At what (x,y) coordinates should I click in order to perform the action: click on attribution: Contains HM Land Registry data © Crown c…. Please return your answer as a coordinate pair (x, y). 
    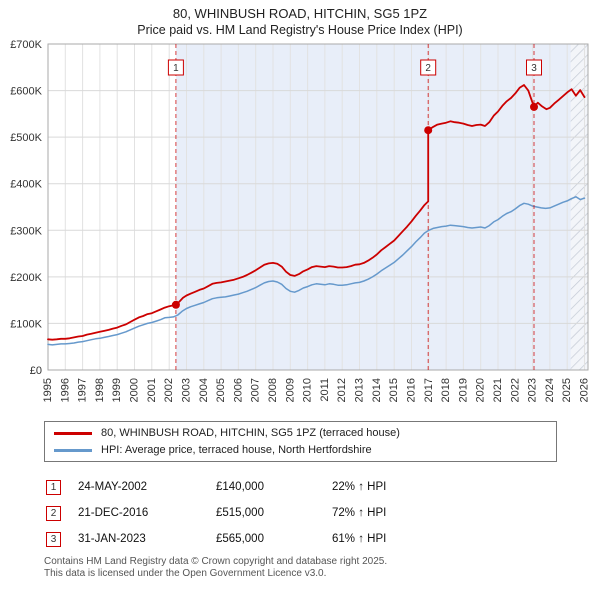
    Looking at the image, I should click on (215, 568).